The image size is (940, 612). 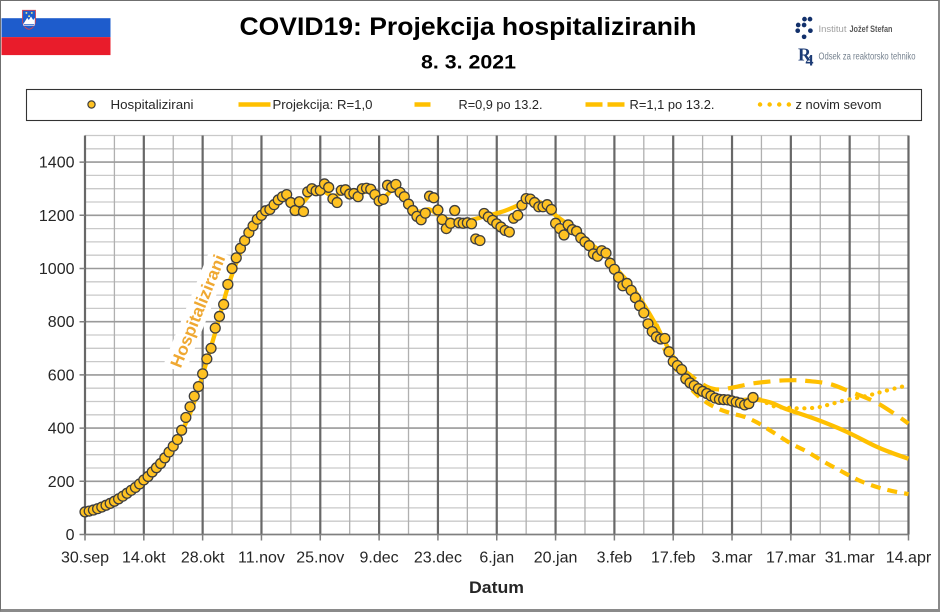 I want to click on svg-text: 11.nov, so click(x=261, y=558).